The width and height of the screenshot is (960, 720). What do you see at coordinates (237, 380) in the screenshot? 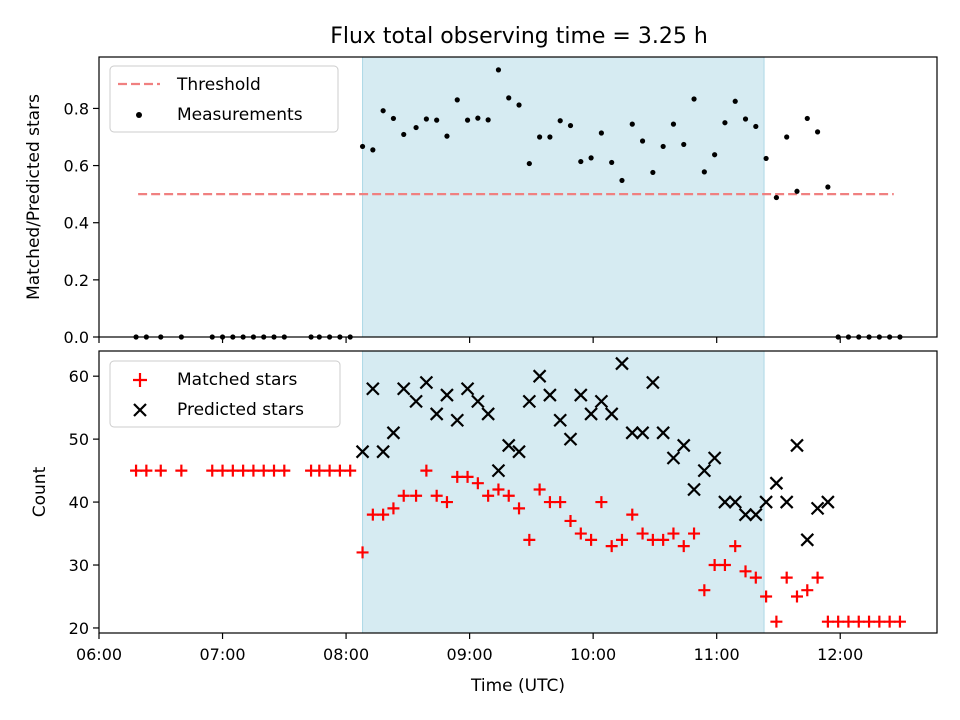
I see `legend-matched-label: Matched stars` at bounding box center [237, 380].